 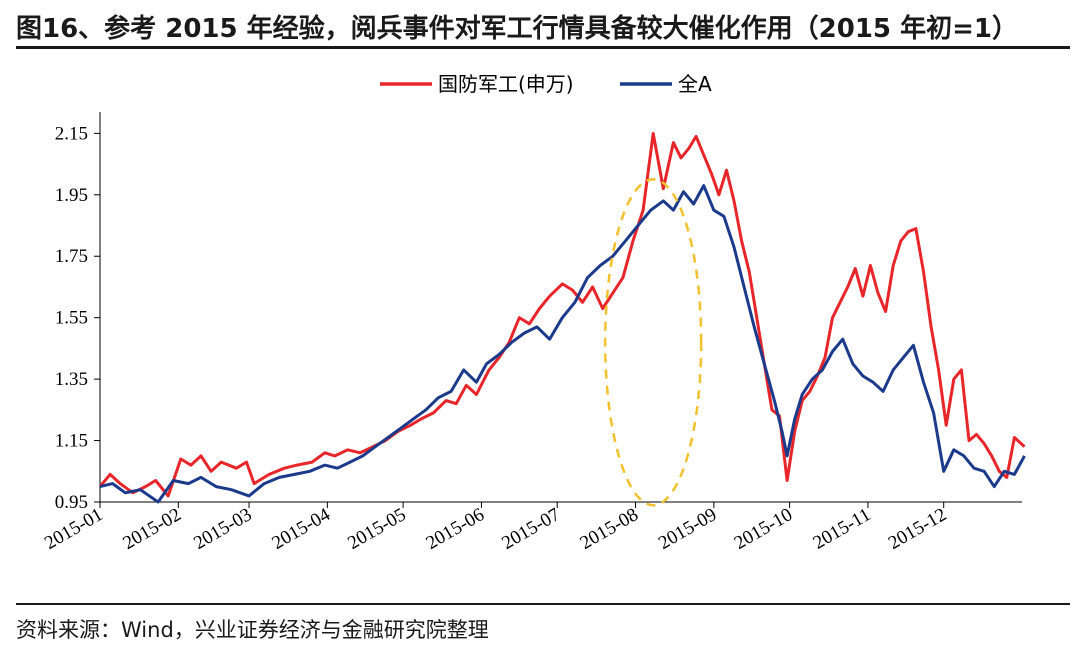 I want to click on chart-legend: 国防军工(申万) 全A, so click(x=546, y=84).